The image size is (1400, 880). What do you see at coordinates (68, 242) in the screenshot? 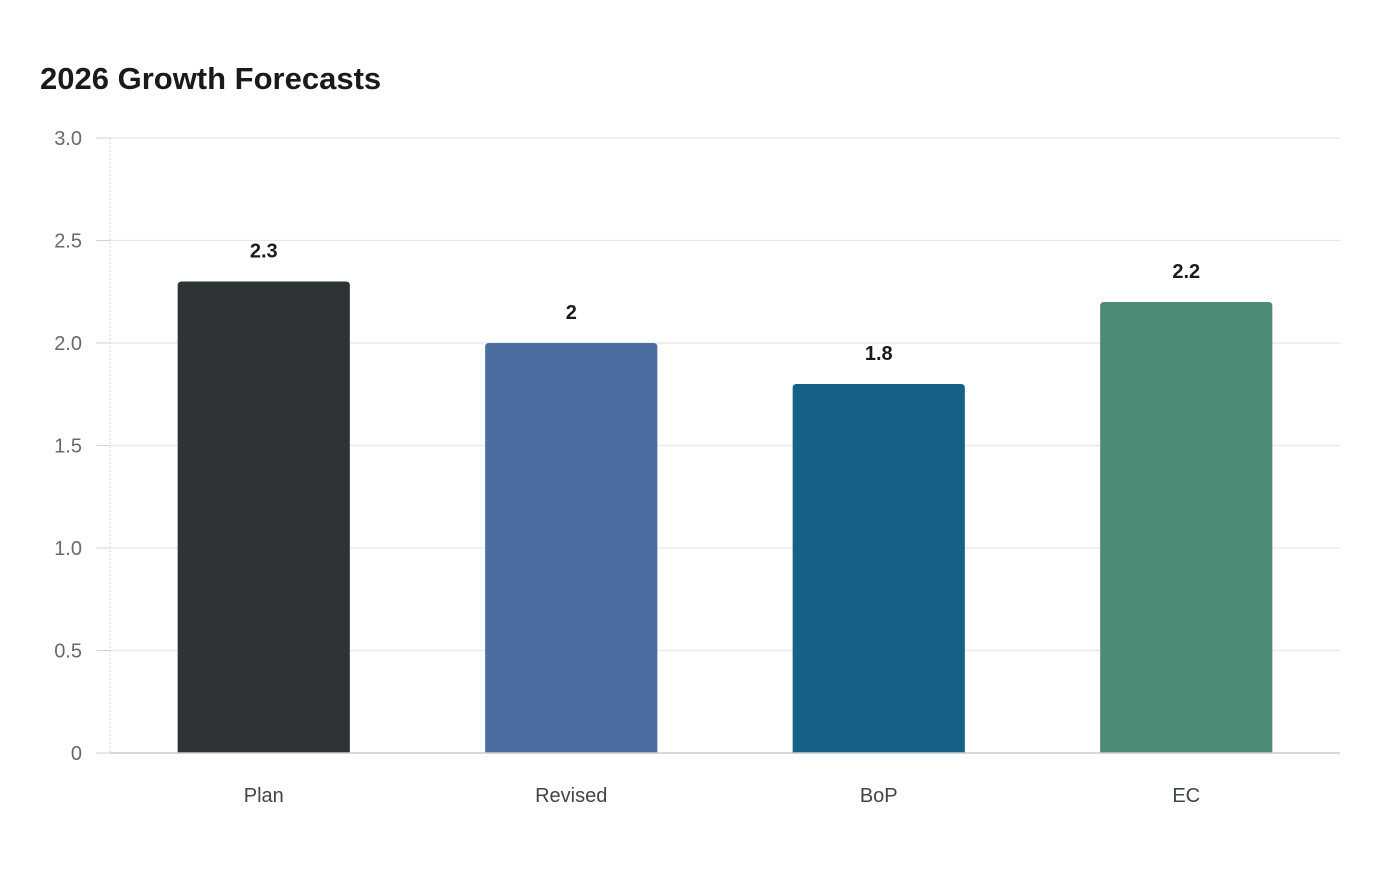
I see `y-tick-label: 2.5` at bounding box center [68, 242].